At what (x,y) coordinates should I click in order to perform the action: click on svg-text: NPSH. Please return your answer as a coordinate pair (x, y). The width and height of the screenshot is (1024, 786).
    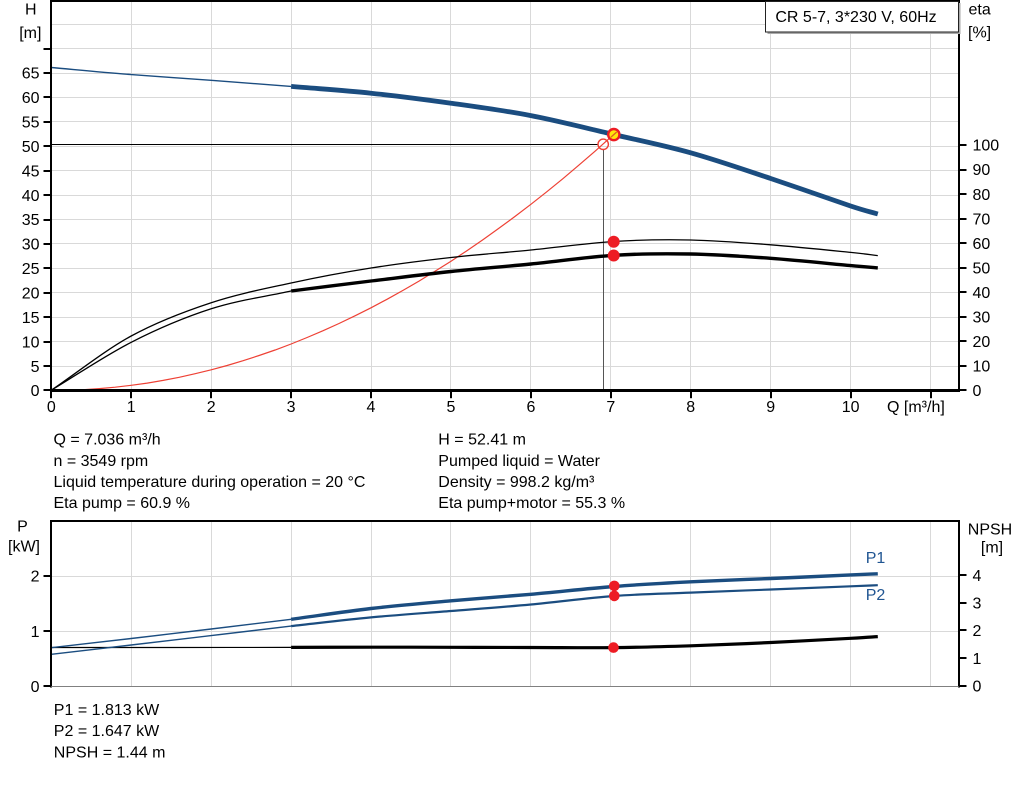
    Looking at the image, I should click on (990, 530).